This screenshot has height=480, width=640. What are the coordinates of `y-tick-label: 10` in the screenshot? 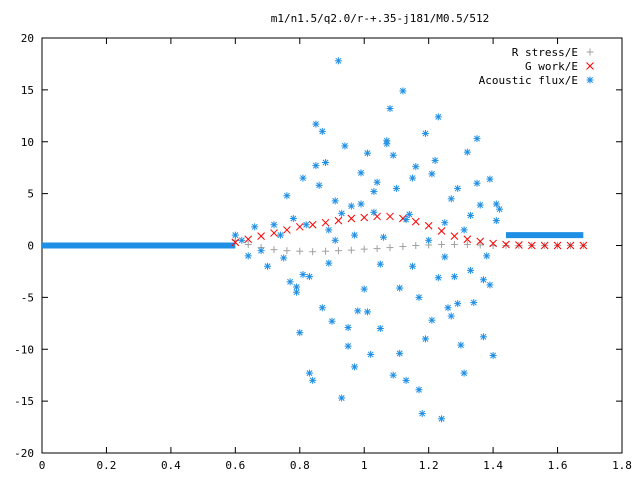 It's located at (27, 142).